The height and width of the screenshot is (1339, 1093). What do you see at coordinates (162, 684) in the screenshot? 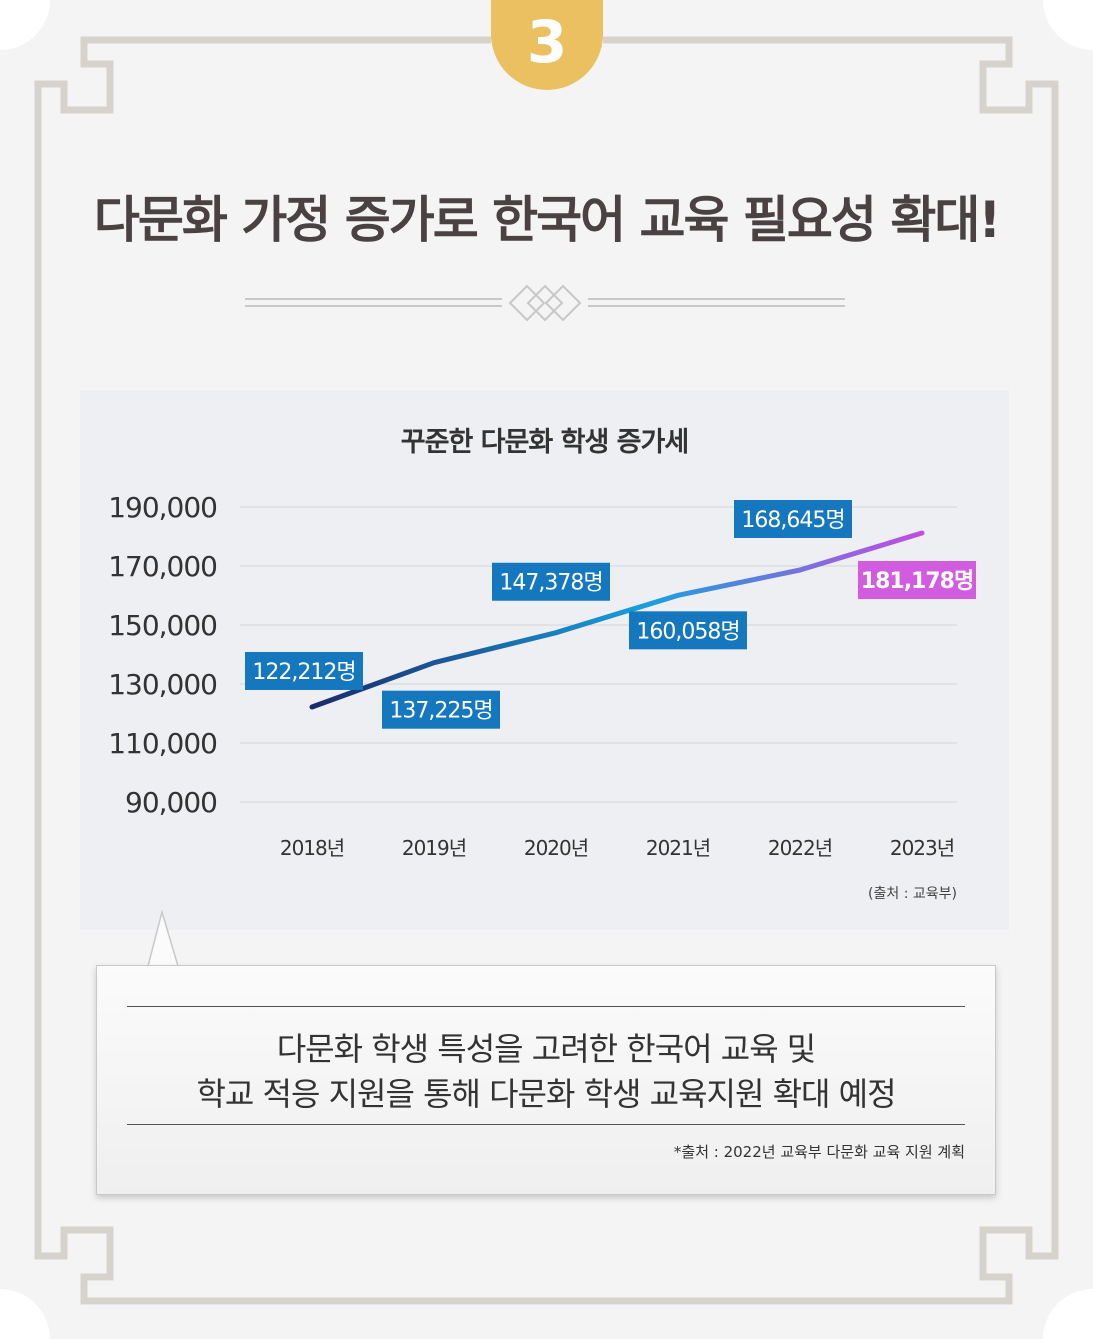
I see `y-tick-label: 130,000` at bounding box center [162, 684].